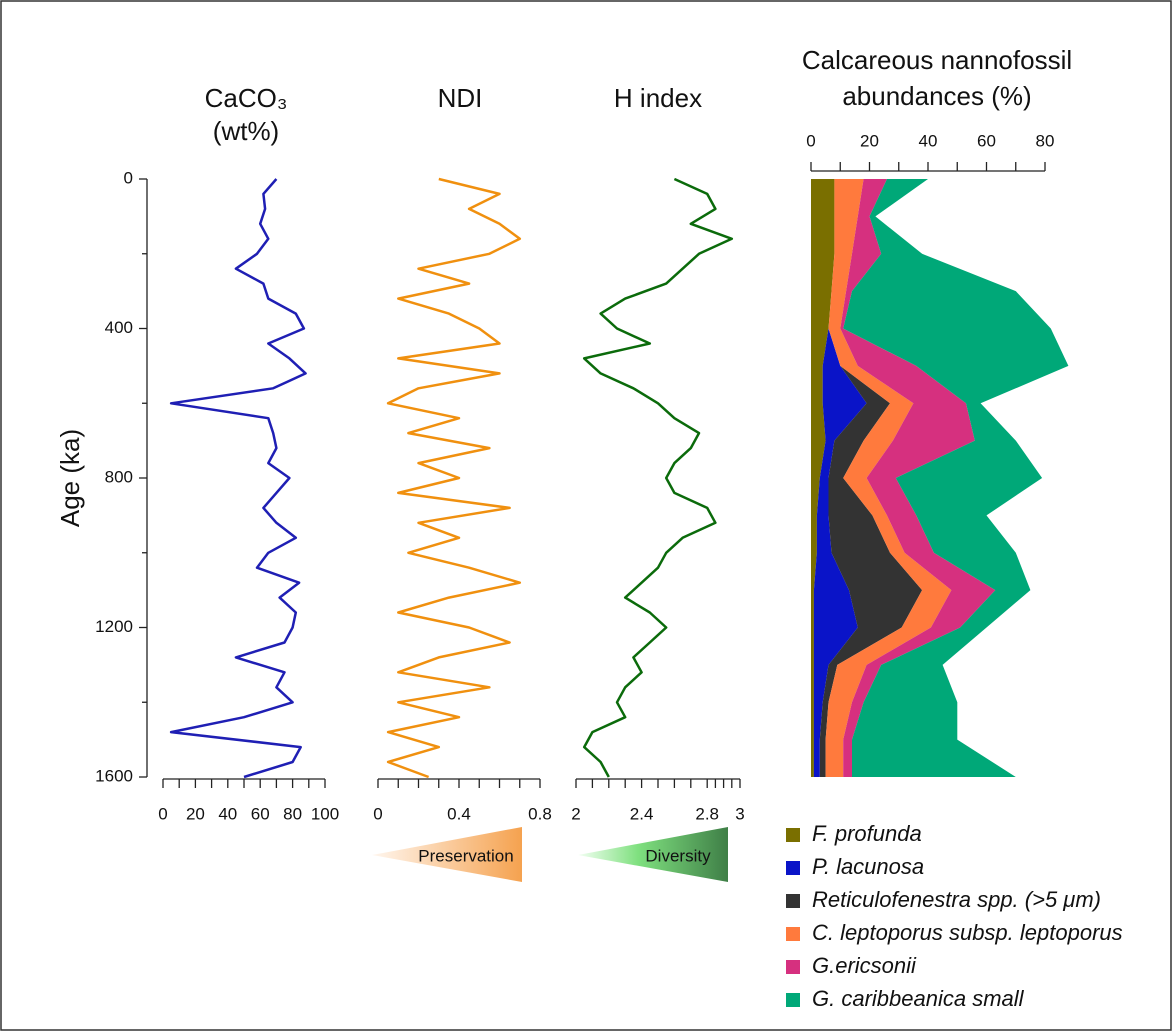  I want to click on preservation-wedge, so click(447, 854).